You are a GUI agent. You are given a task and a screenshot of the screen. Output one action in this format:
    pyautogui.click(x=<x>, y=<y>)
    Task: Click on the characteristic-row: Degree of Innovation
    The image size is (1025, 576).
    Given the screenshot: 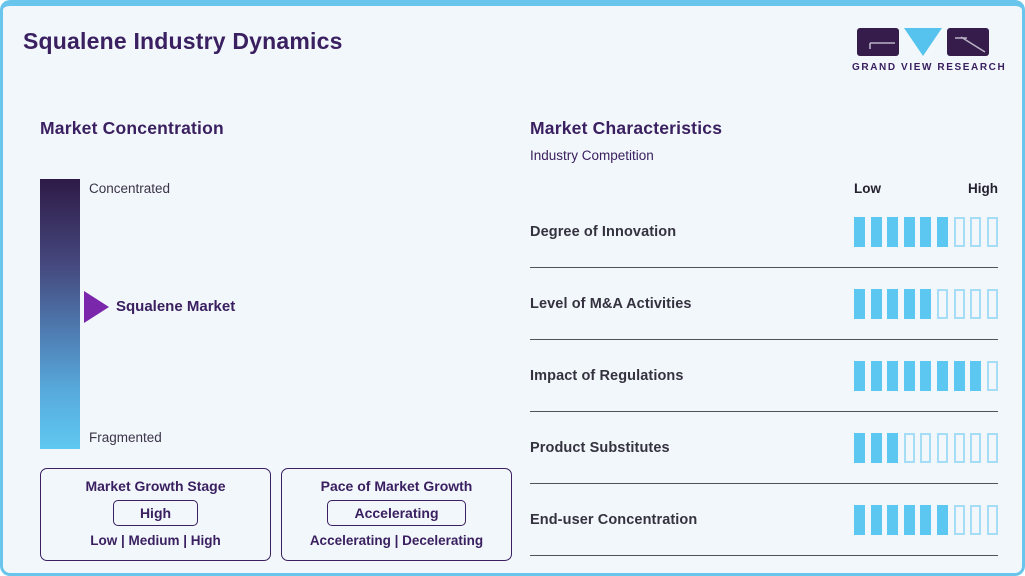 What is the action you would take?
    pyautogui.click(x=764, y=232)
    